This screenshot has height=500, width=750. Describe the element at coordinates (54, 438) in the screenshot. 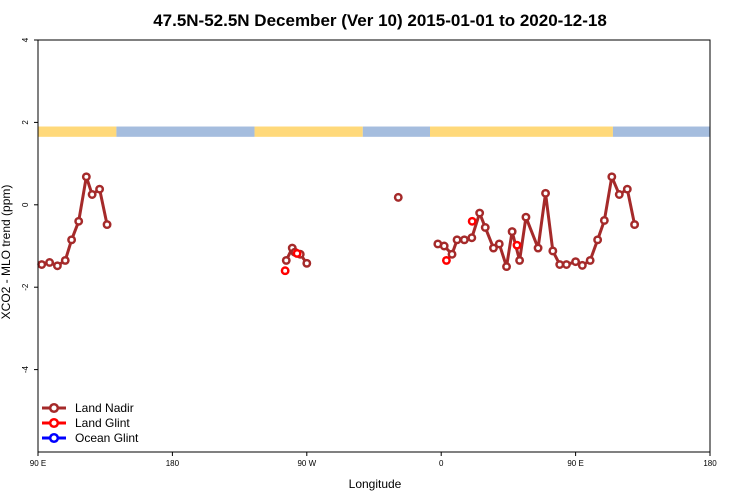

I see `legend-marker-ocean-glint` at that location.